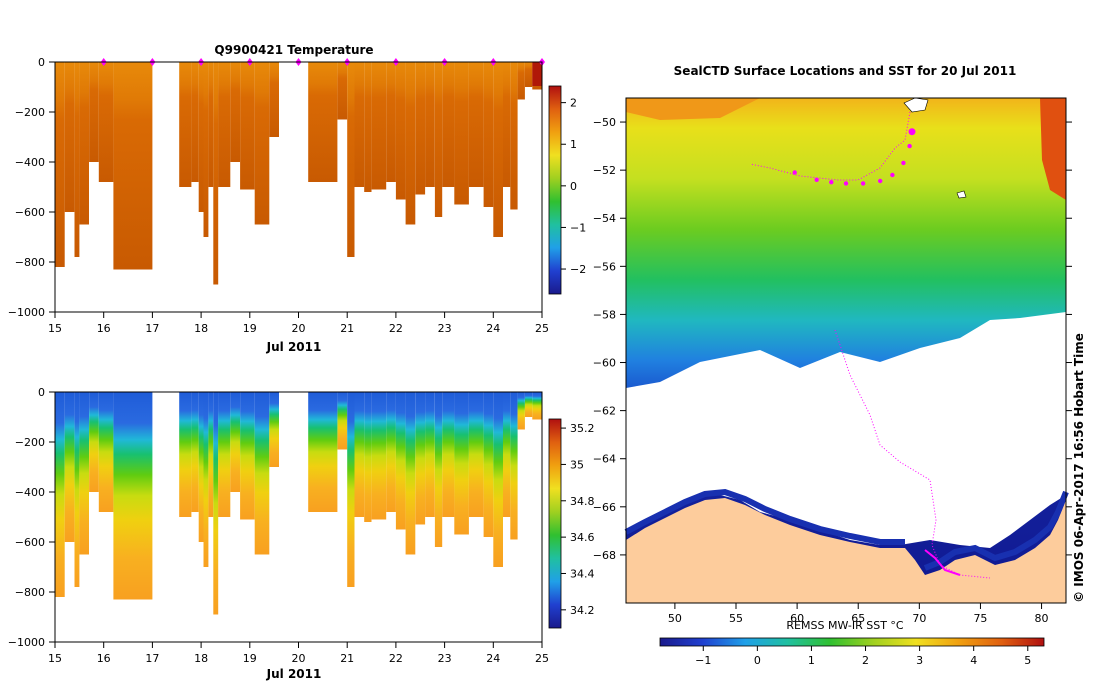 Image resolution: width=1099 pixels, height=700 pixels. What do you see at coordinates (299, 328) in the screenshot?
I see `x-tick-label: 20` at bounding box center [299, 328].